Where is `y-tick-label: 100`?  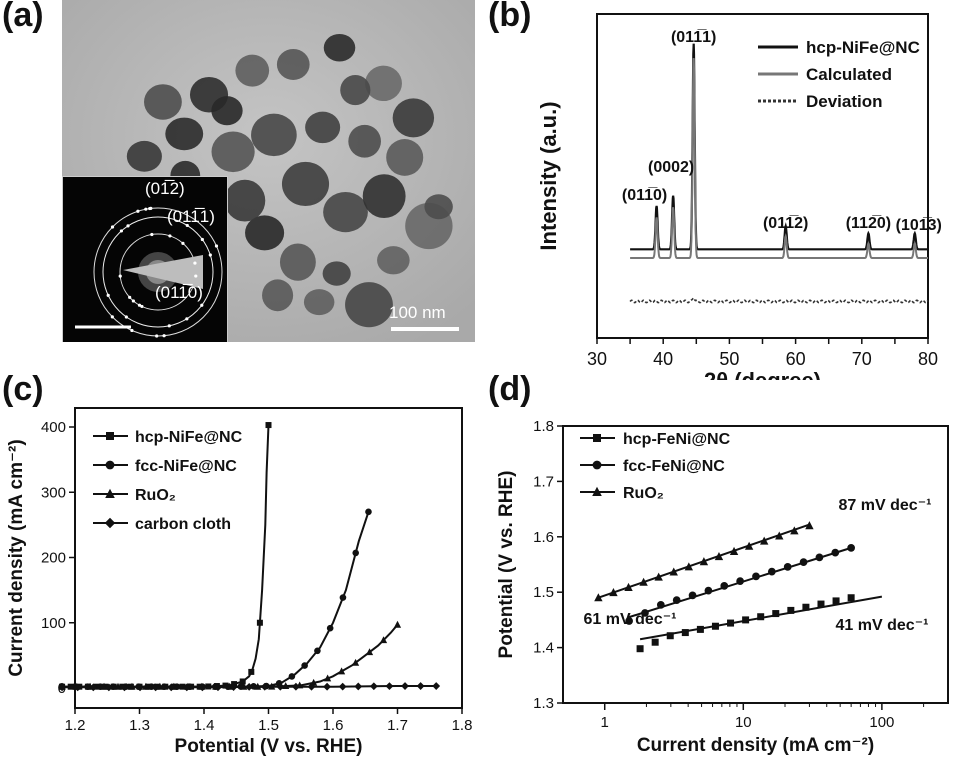
y-tick-label: 100 is located at coordinates (53, 623).